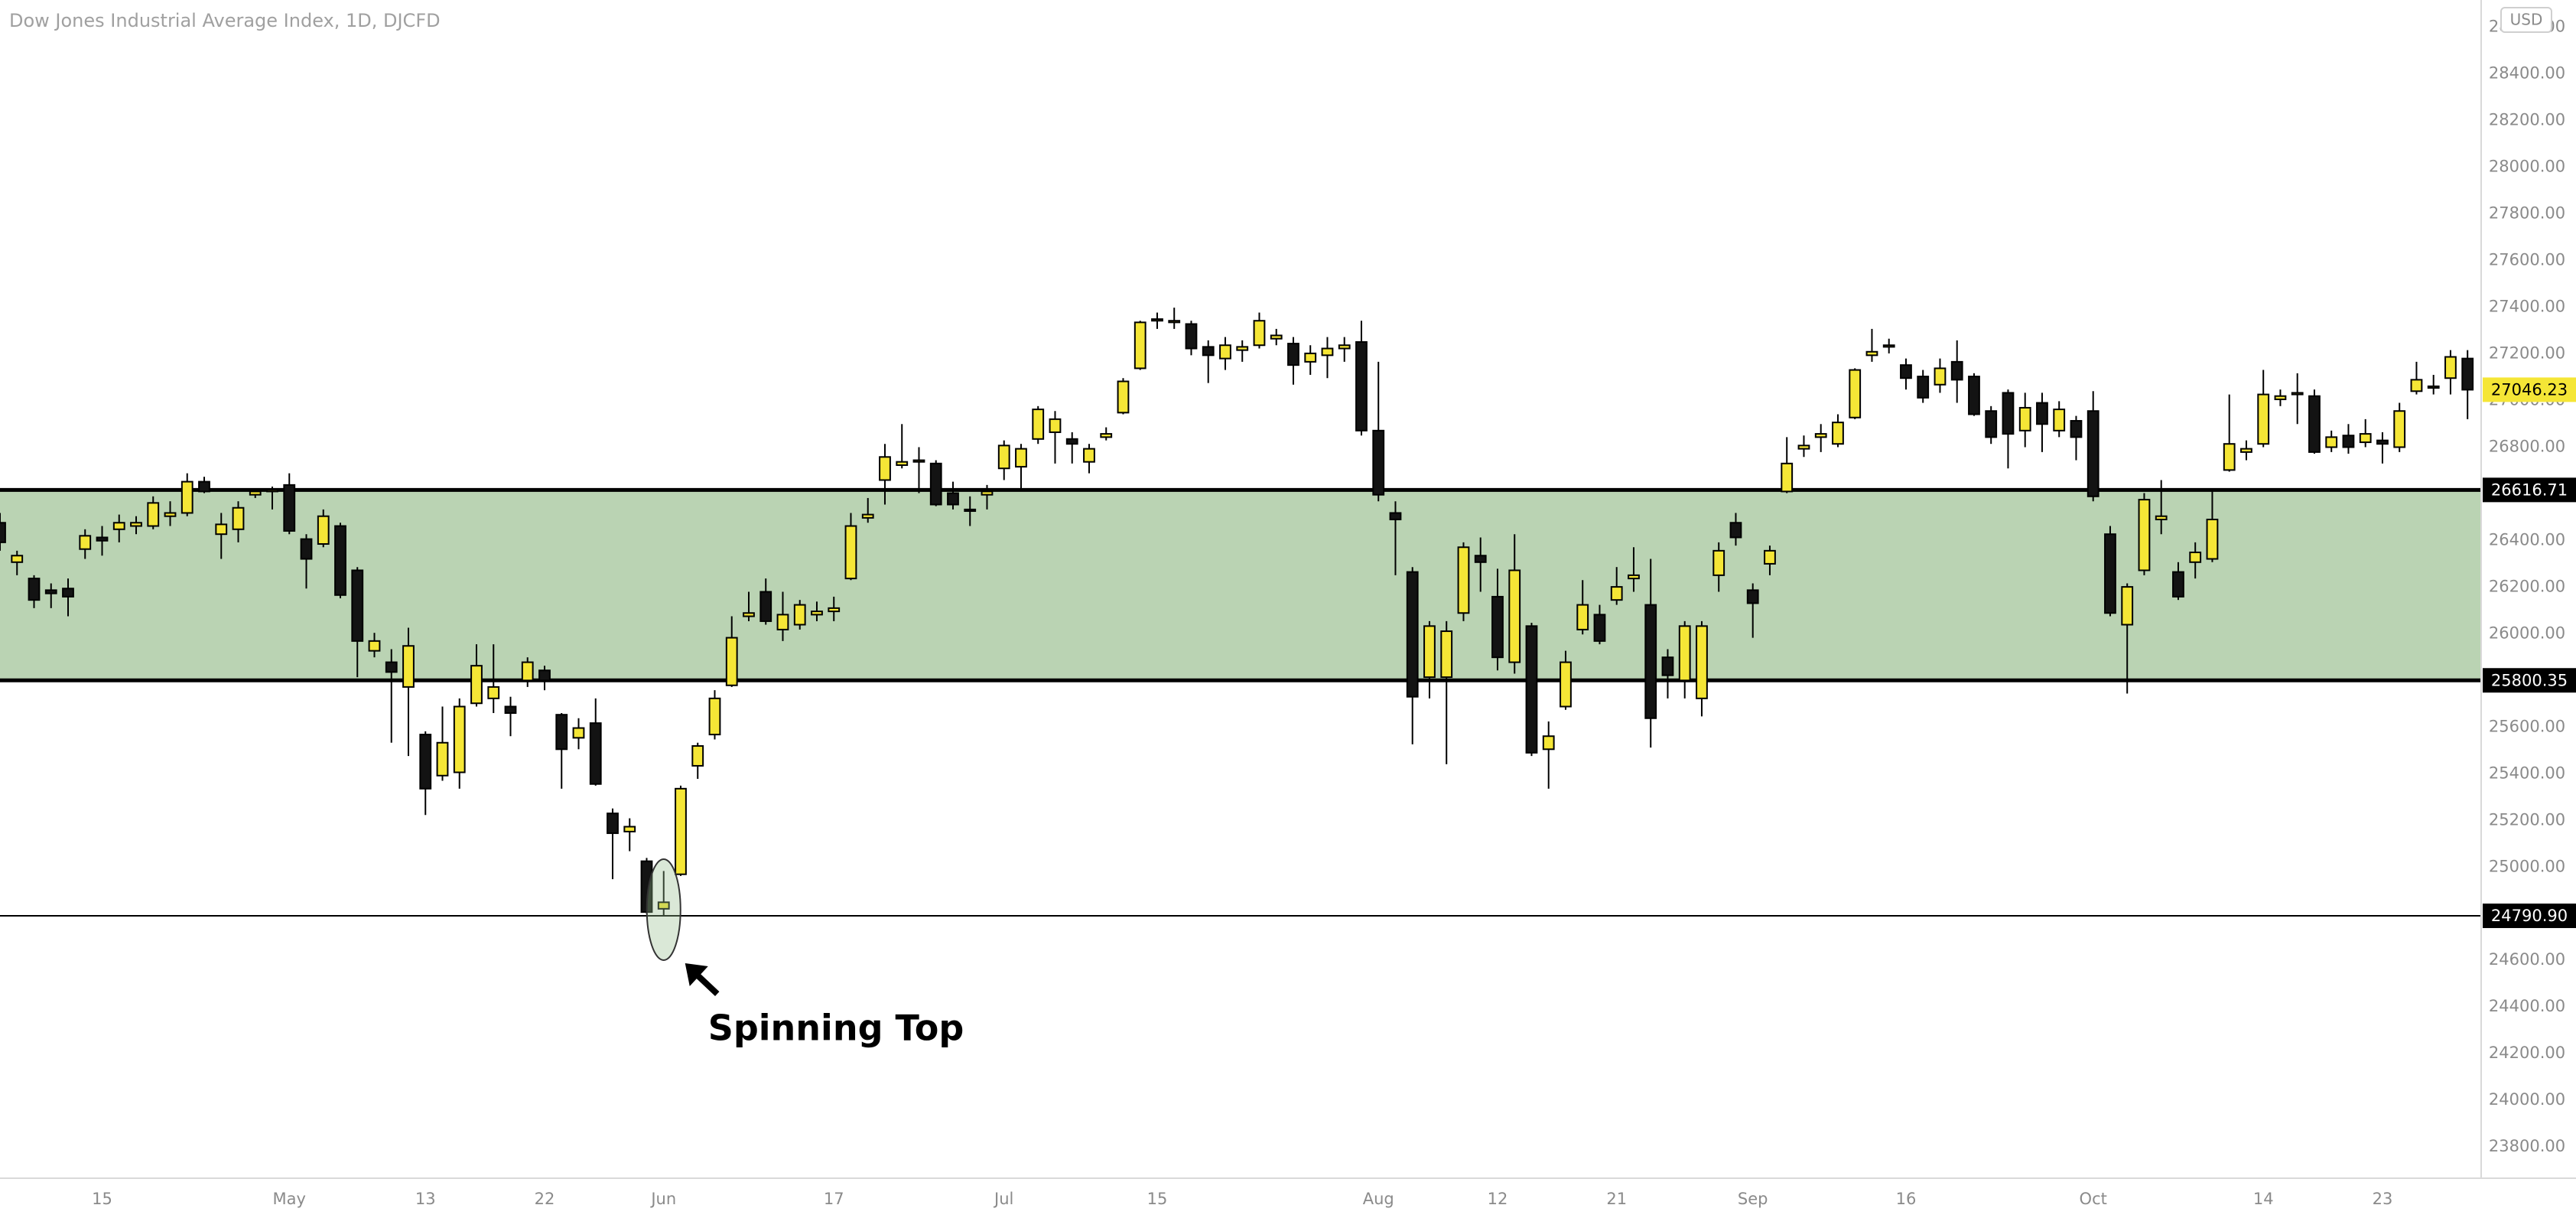 The height and width of the screenshot is (1218, 2576). I want to click on x-tick-label: 14, so click(2263, 1199).